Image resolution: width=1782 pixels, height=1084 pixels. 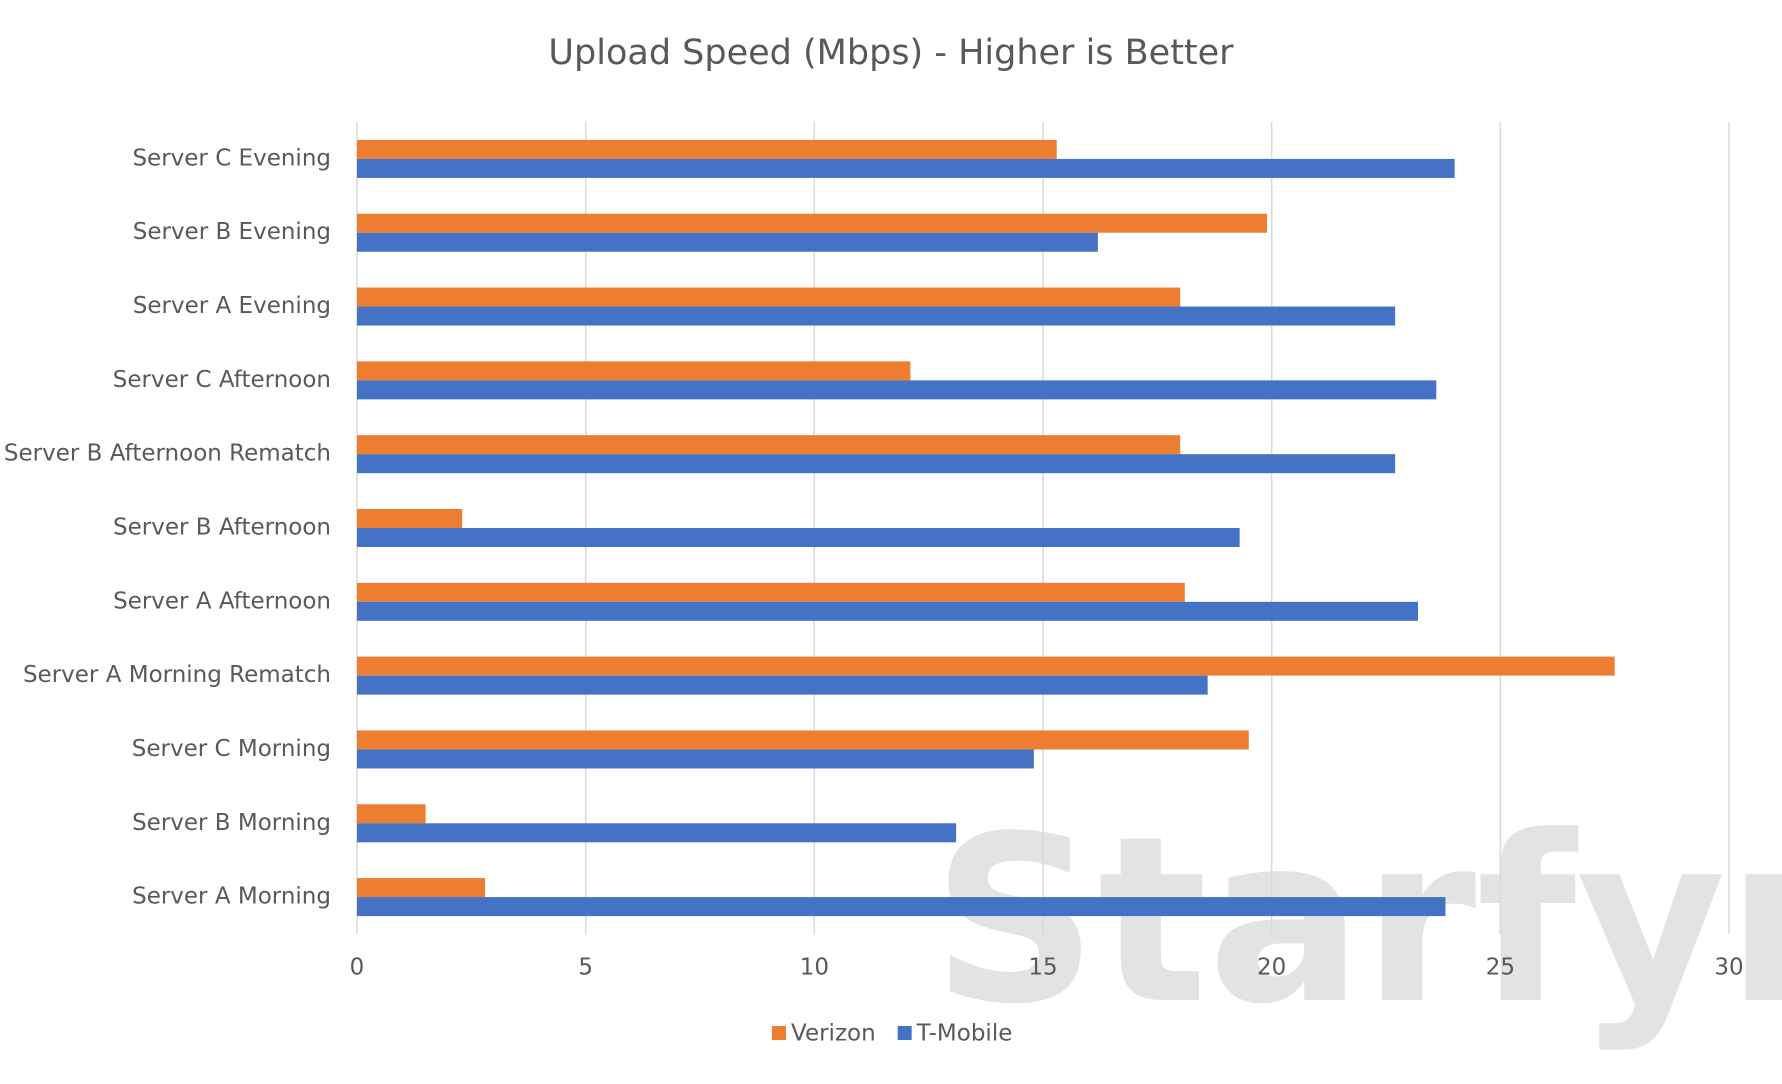 I want to click on x-tick-label: 5, so click(x=585, y=968).